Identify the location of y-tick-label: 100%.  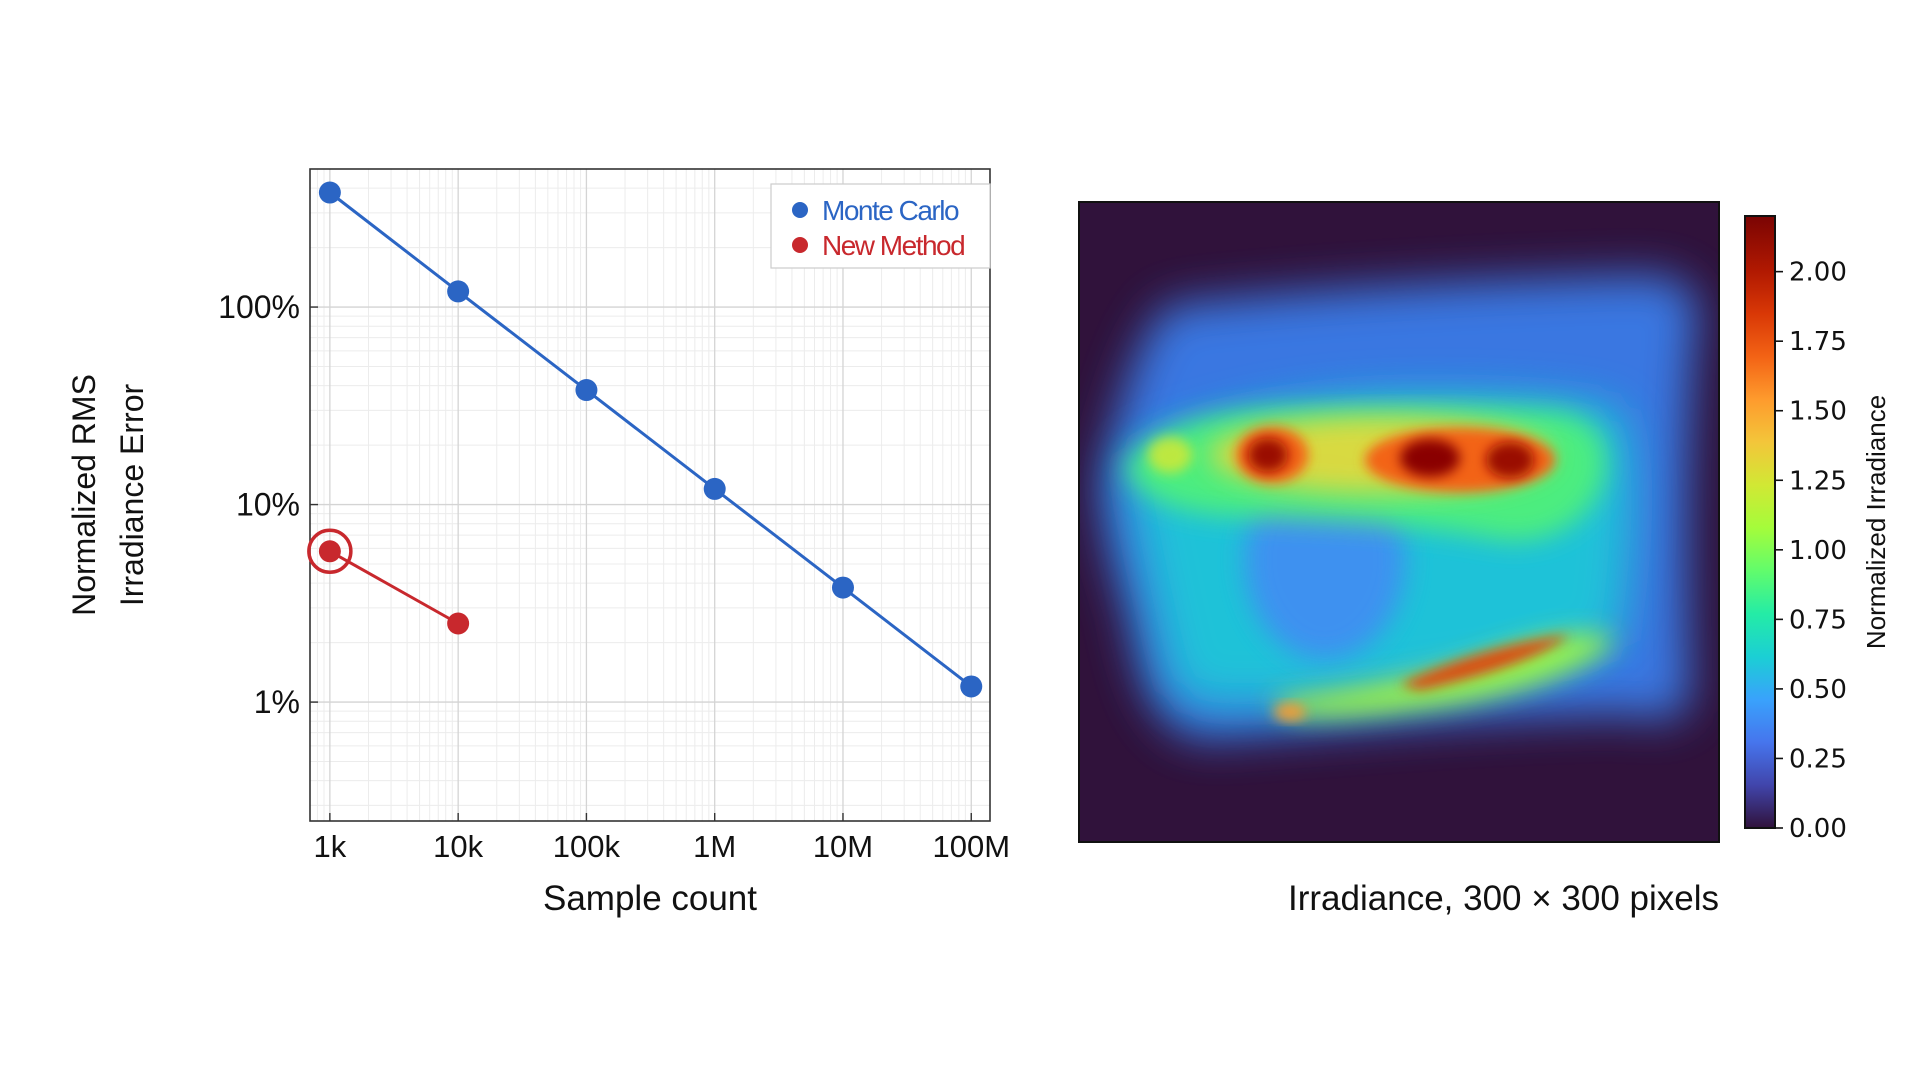
(259, 307).